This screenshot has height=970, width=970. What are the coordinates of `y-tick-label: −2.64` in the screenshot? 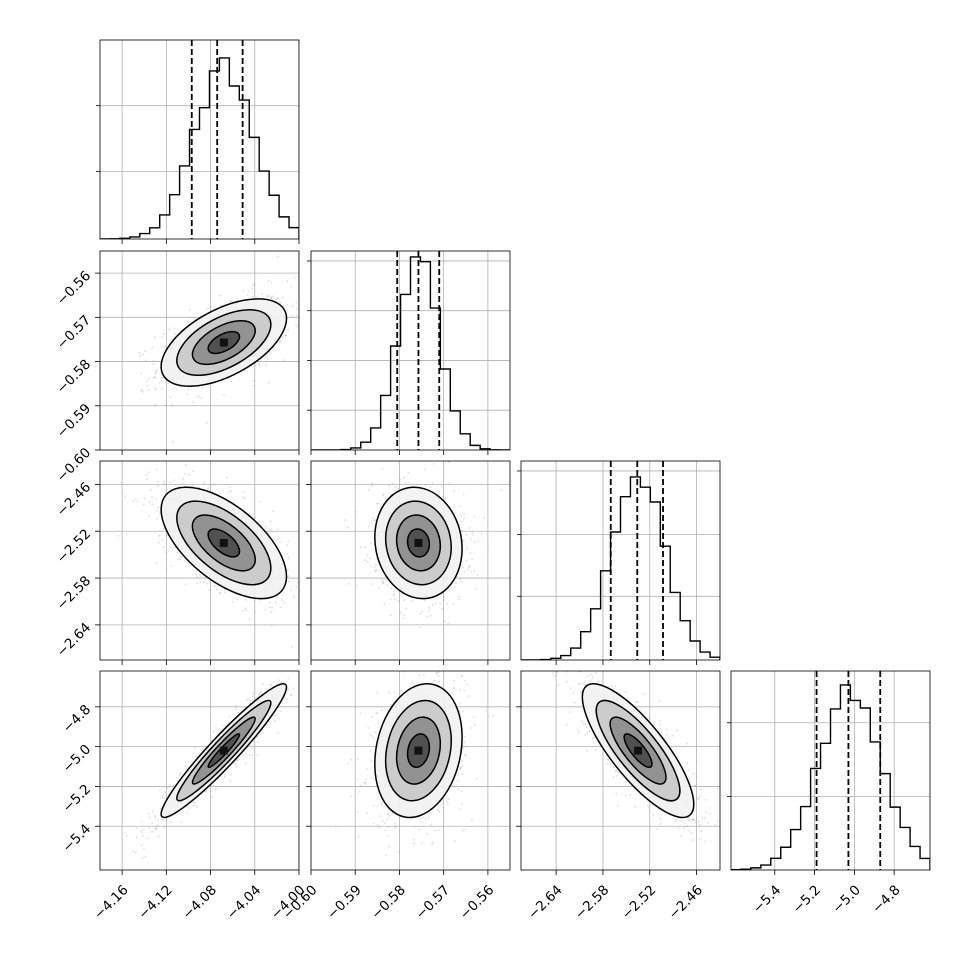 It's located at (74, 640).